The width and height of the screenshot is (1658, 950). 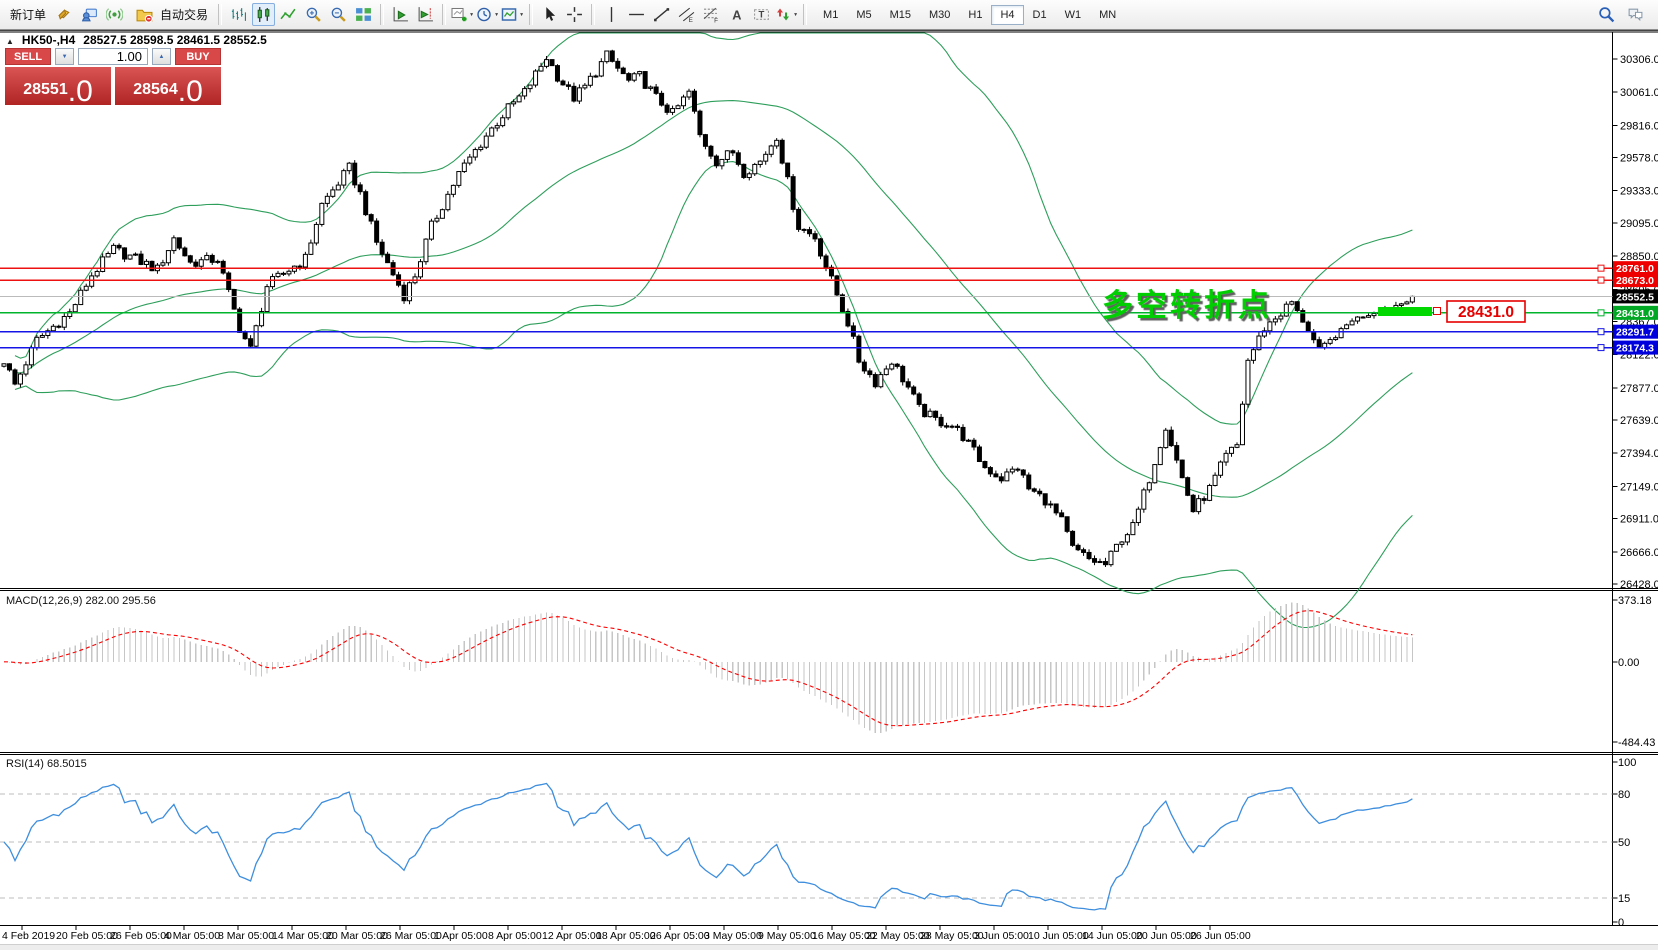 I want to click on chat-icon, so click(x=1635, y=14).